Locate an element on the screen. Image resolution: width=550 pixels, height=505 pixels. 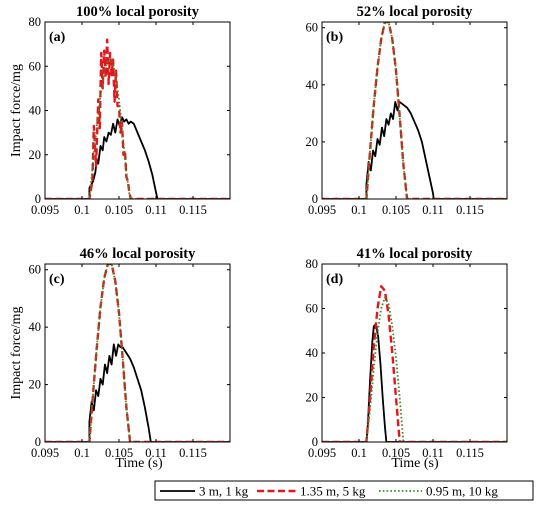
panel-label: (c) is located at coordinates (57, 279).